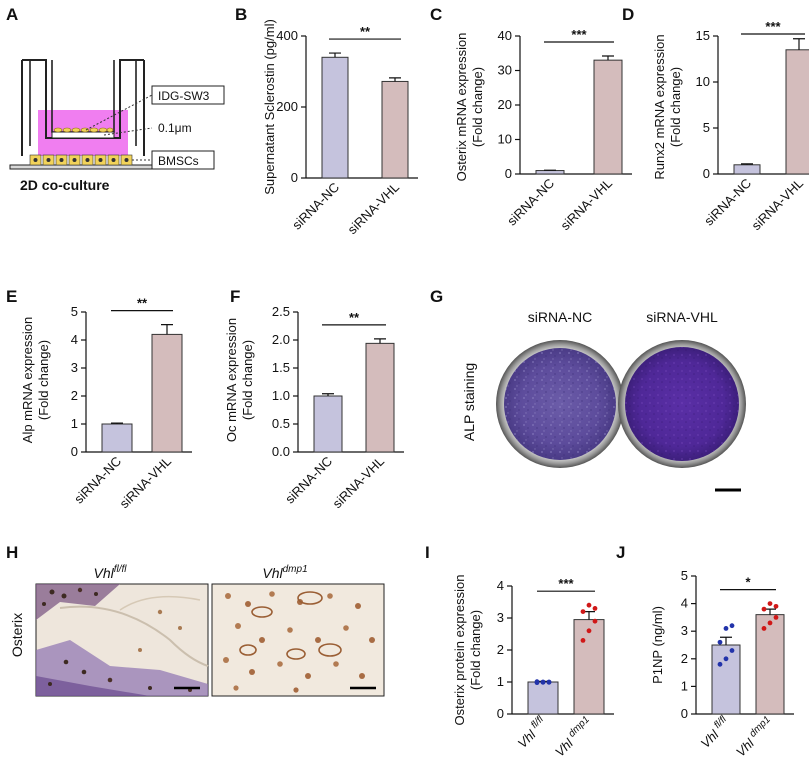  Describe the element at coordinates (726, 640) in the screenshot. I see `error-bar-j` at that location.